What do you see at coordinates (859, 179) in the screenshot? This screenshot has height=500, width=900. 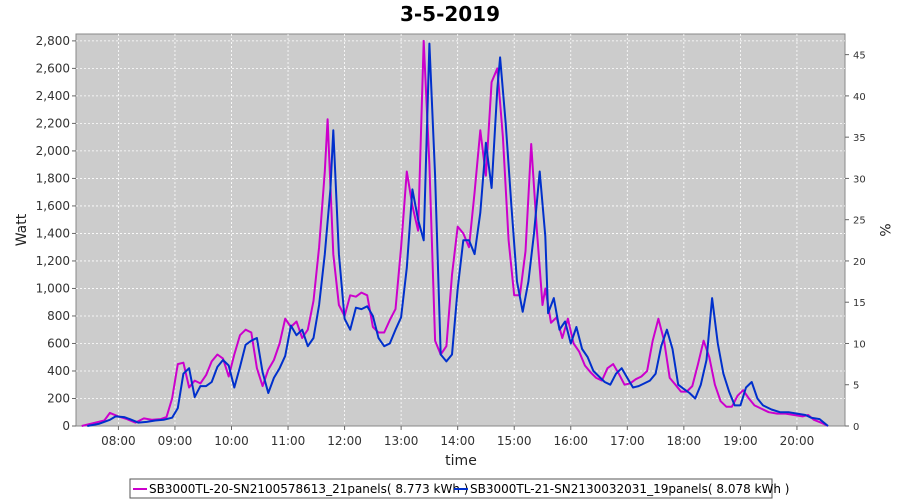 I see `y2-tick-label-6: 30` at bounding box center [859, 179].